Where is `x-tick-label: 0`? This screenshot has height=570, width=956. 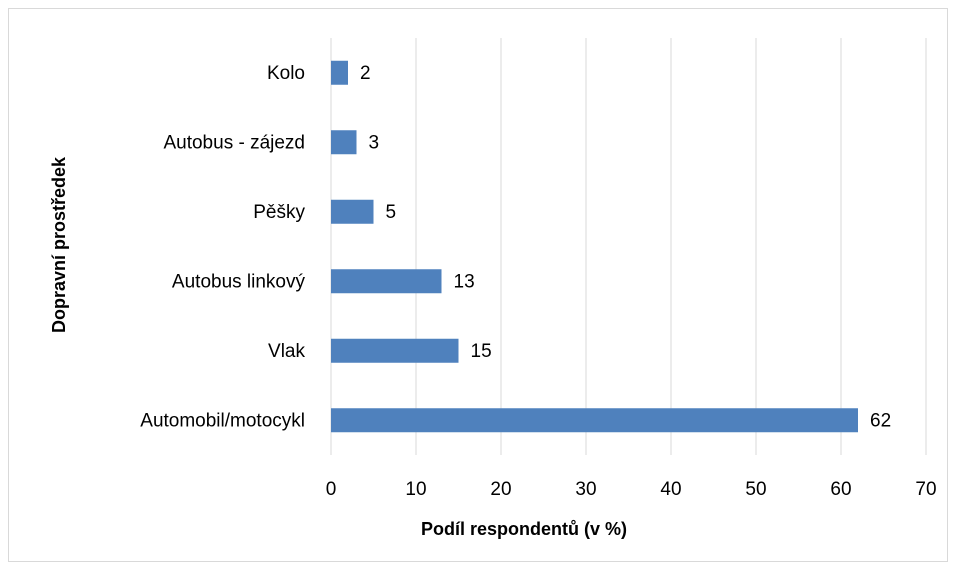
x-tick-label: 0 is located at coordinates (331, 489).